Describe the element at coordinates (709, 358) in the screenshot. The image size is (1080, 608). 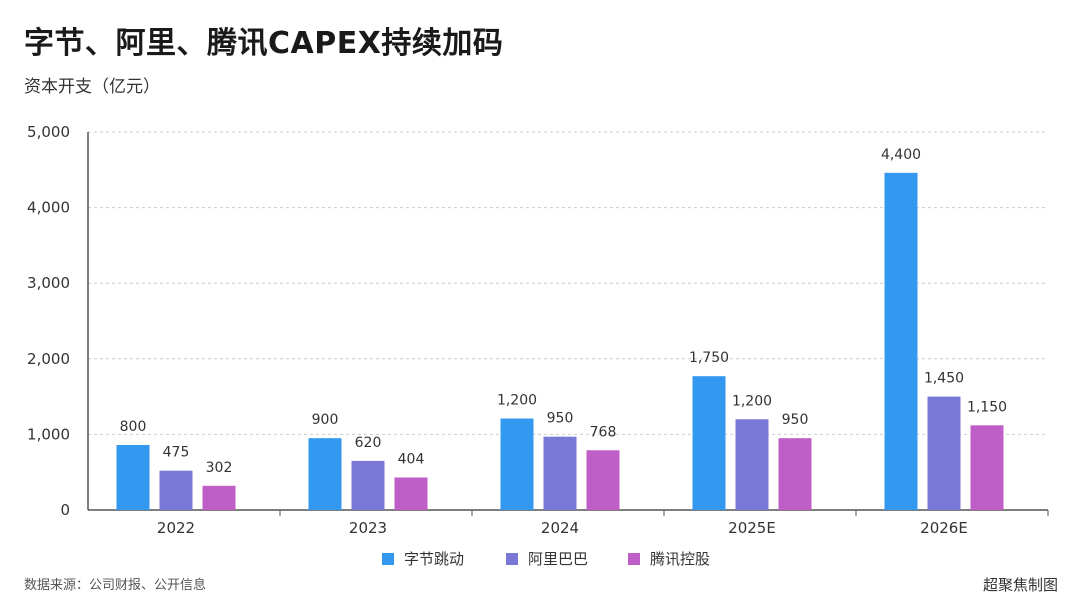
I see `data-label: 1,750` at that location.